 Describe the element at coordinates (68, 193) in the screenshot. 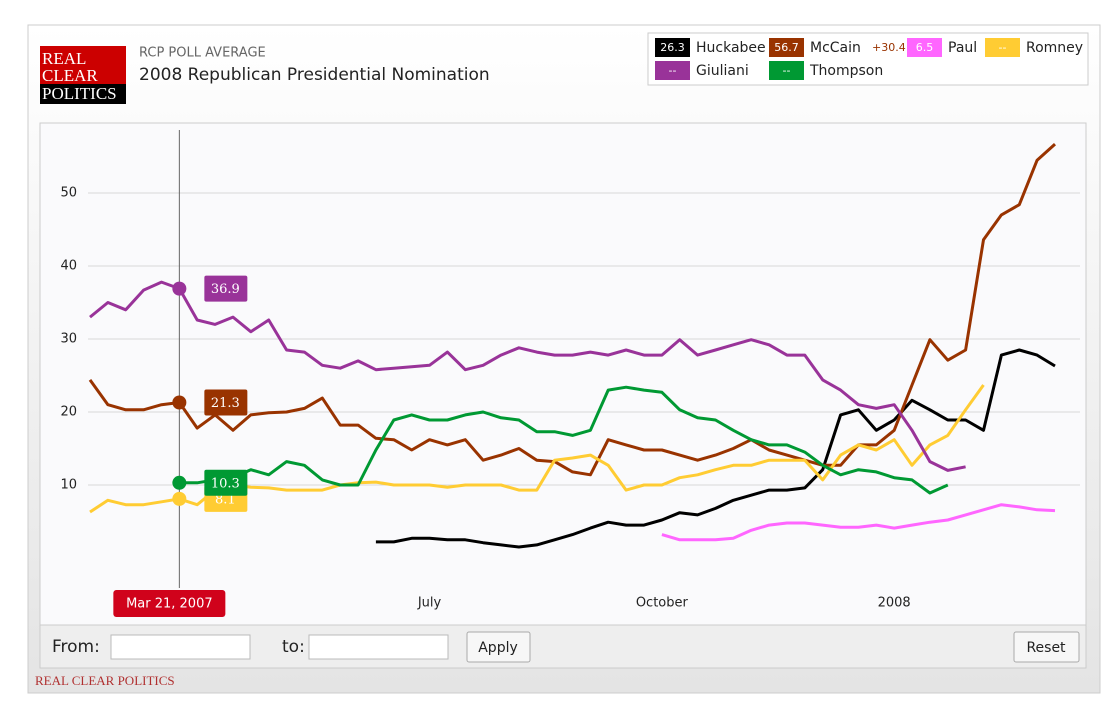

I see `y-tick-label: 50` at that location.